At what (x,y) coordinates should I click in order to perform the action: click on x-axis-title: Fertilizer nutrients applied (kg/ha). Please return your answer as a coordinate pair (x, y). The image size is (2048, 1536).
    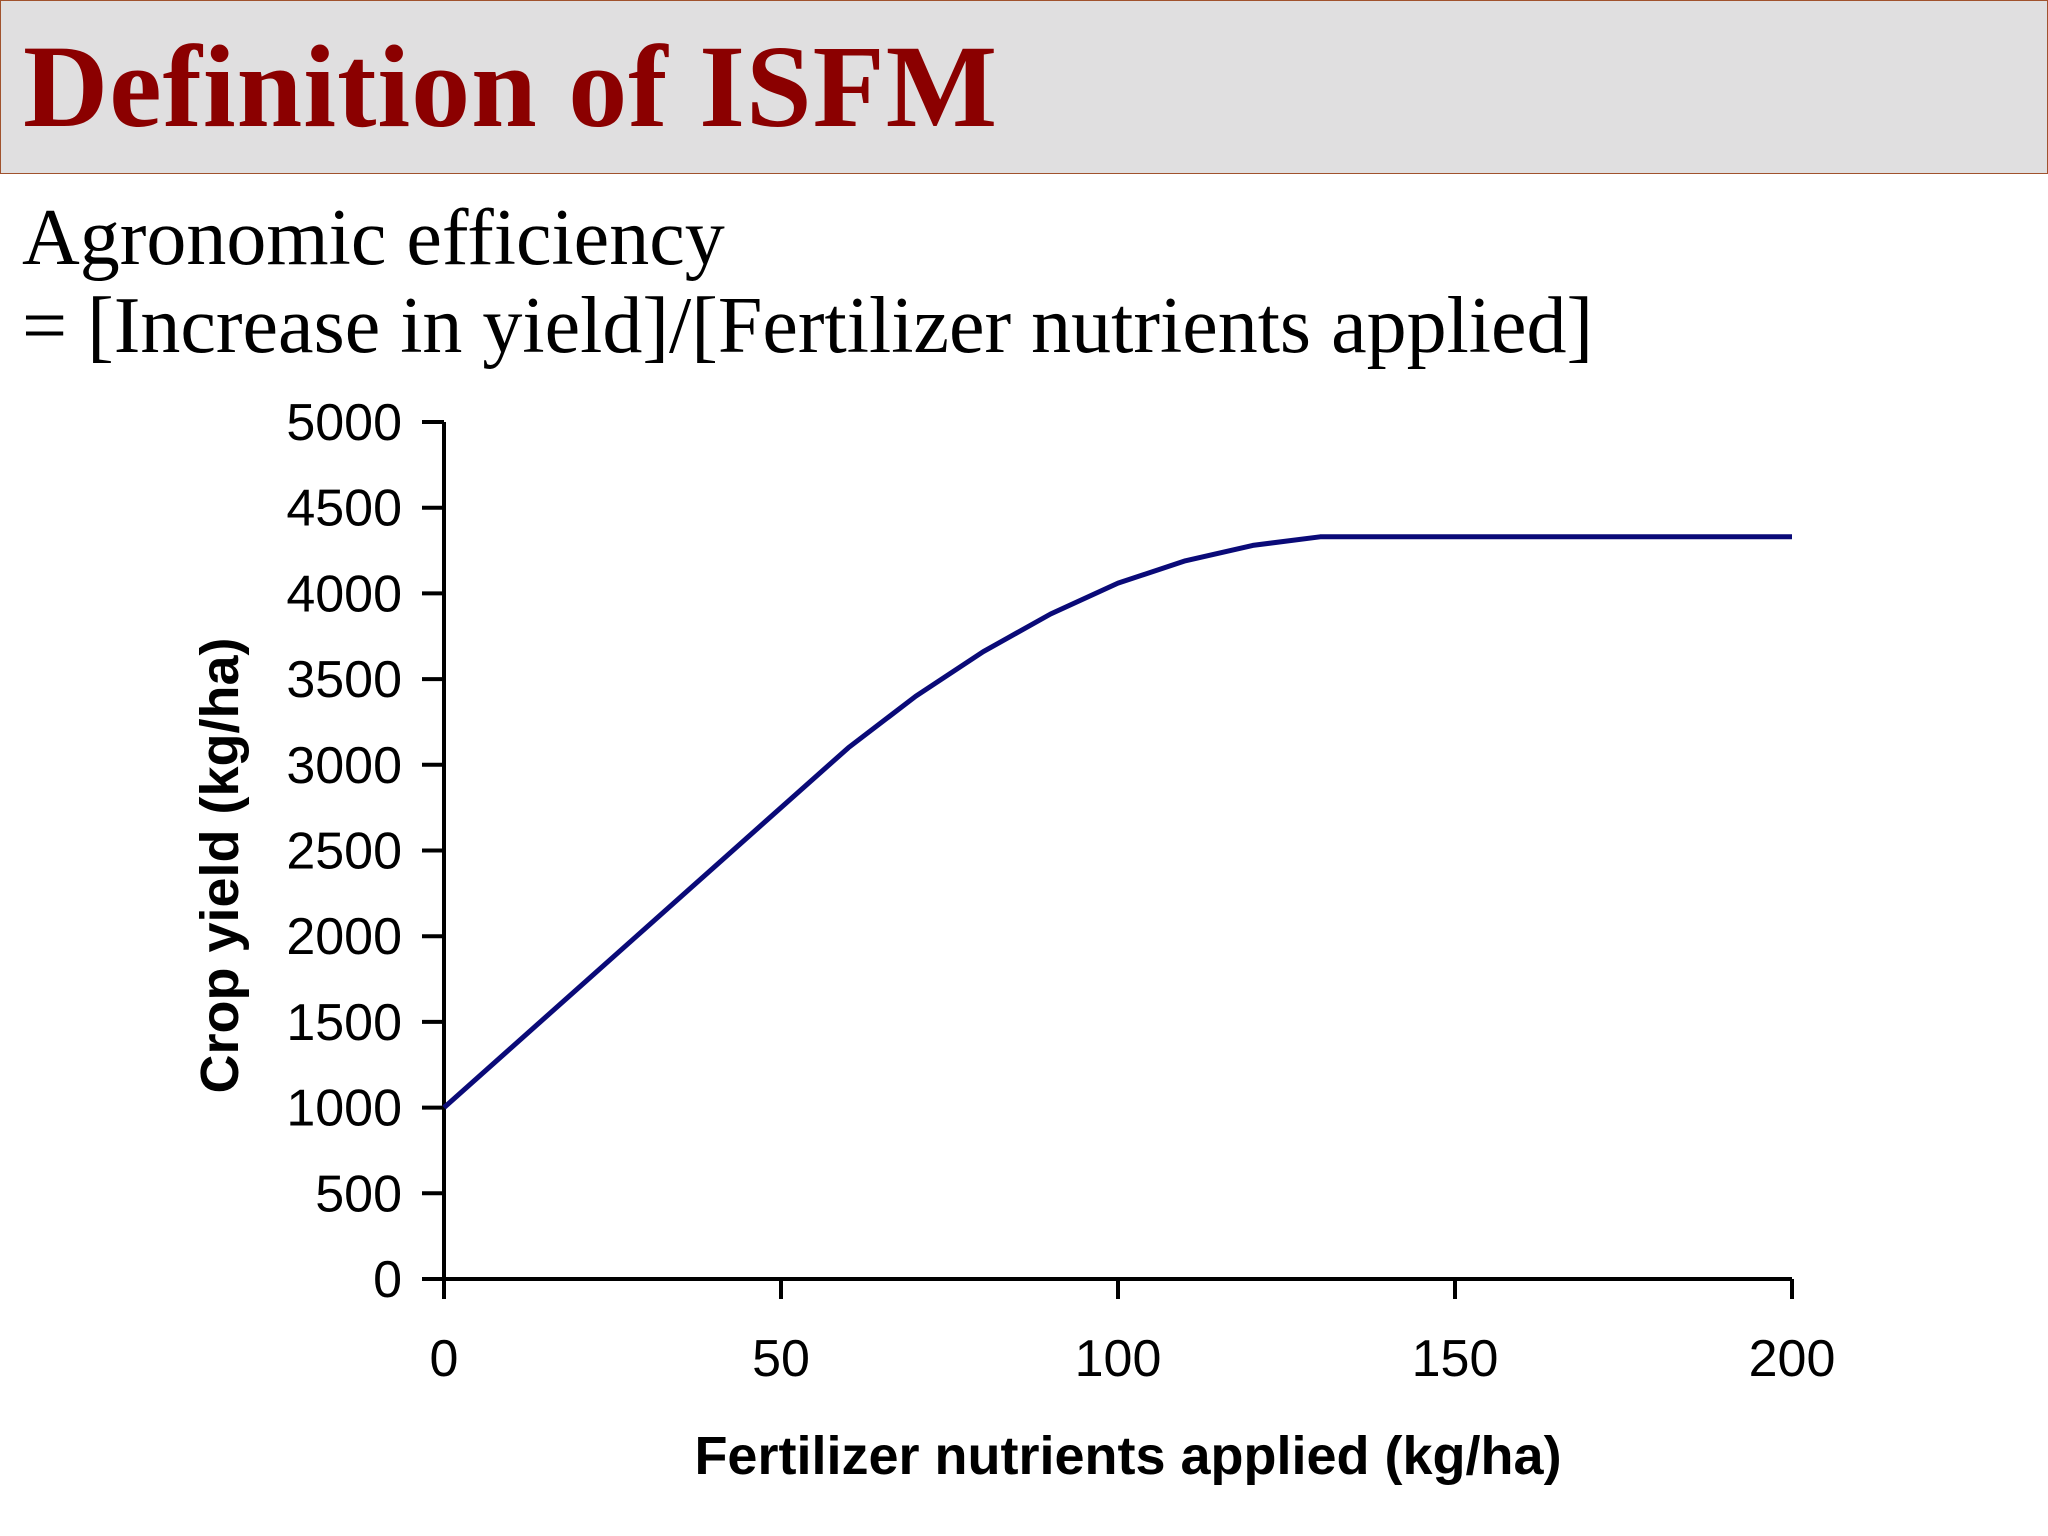
    Looking at the image, I should click on (1127, 1456).